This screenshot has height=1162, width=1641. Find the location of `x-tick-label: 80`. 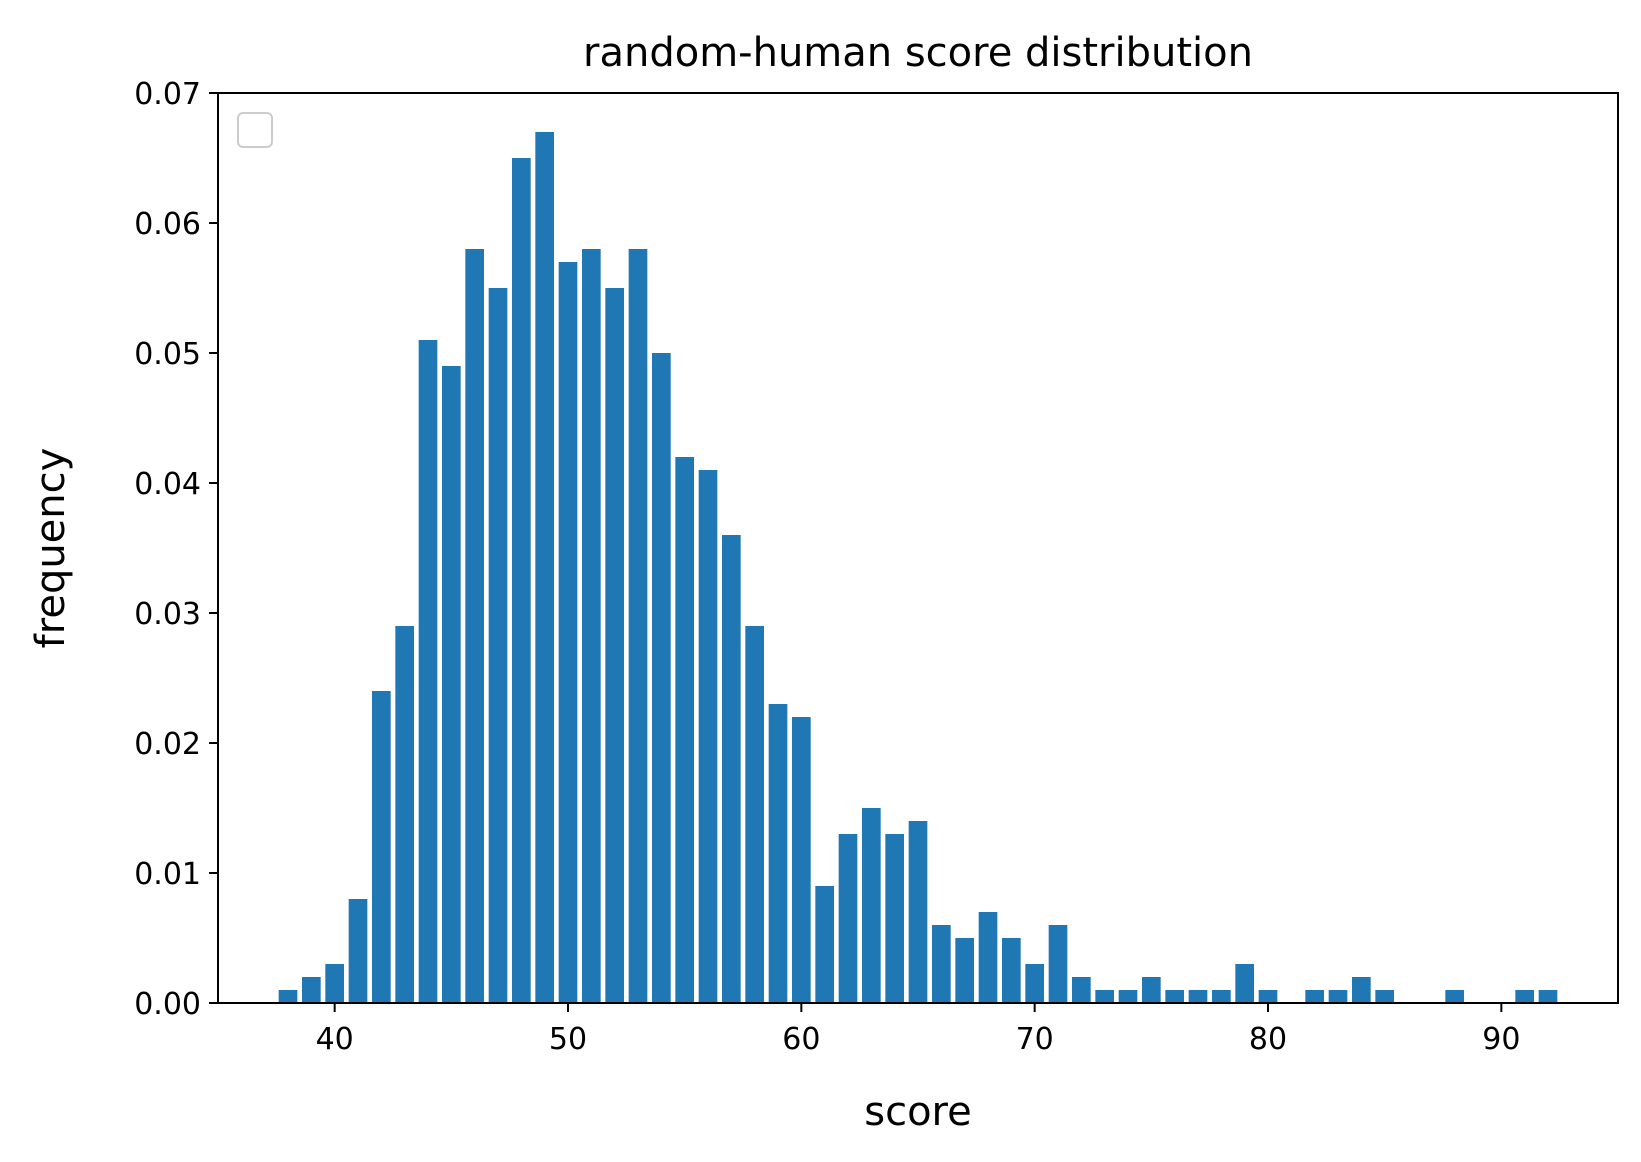

x-tick-label: 80 is located at coordinates (1268, 1039).